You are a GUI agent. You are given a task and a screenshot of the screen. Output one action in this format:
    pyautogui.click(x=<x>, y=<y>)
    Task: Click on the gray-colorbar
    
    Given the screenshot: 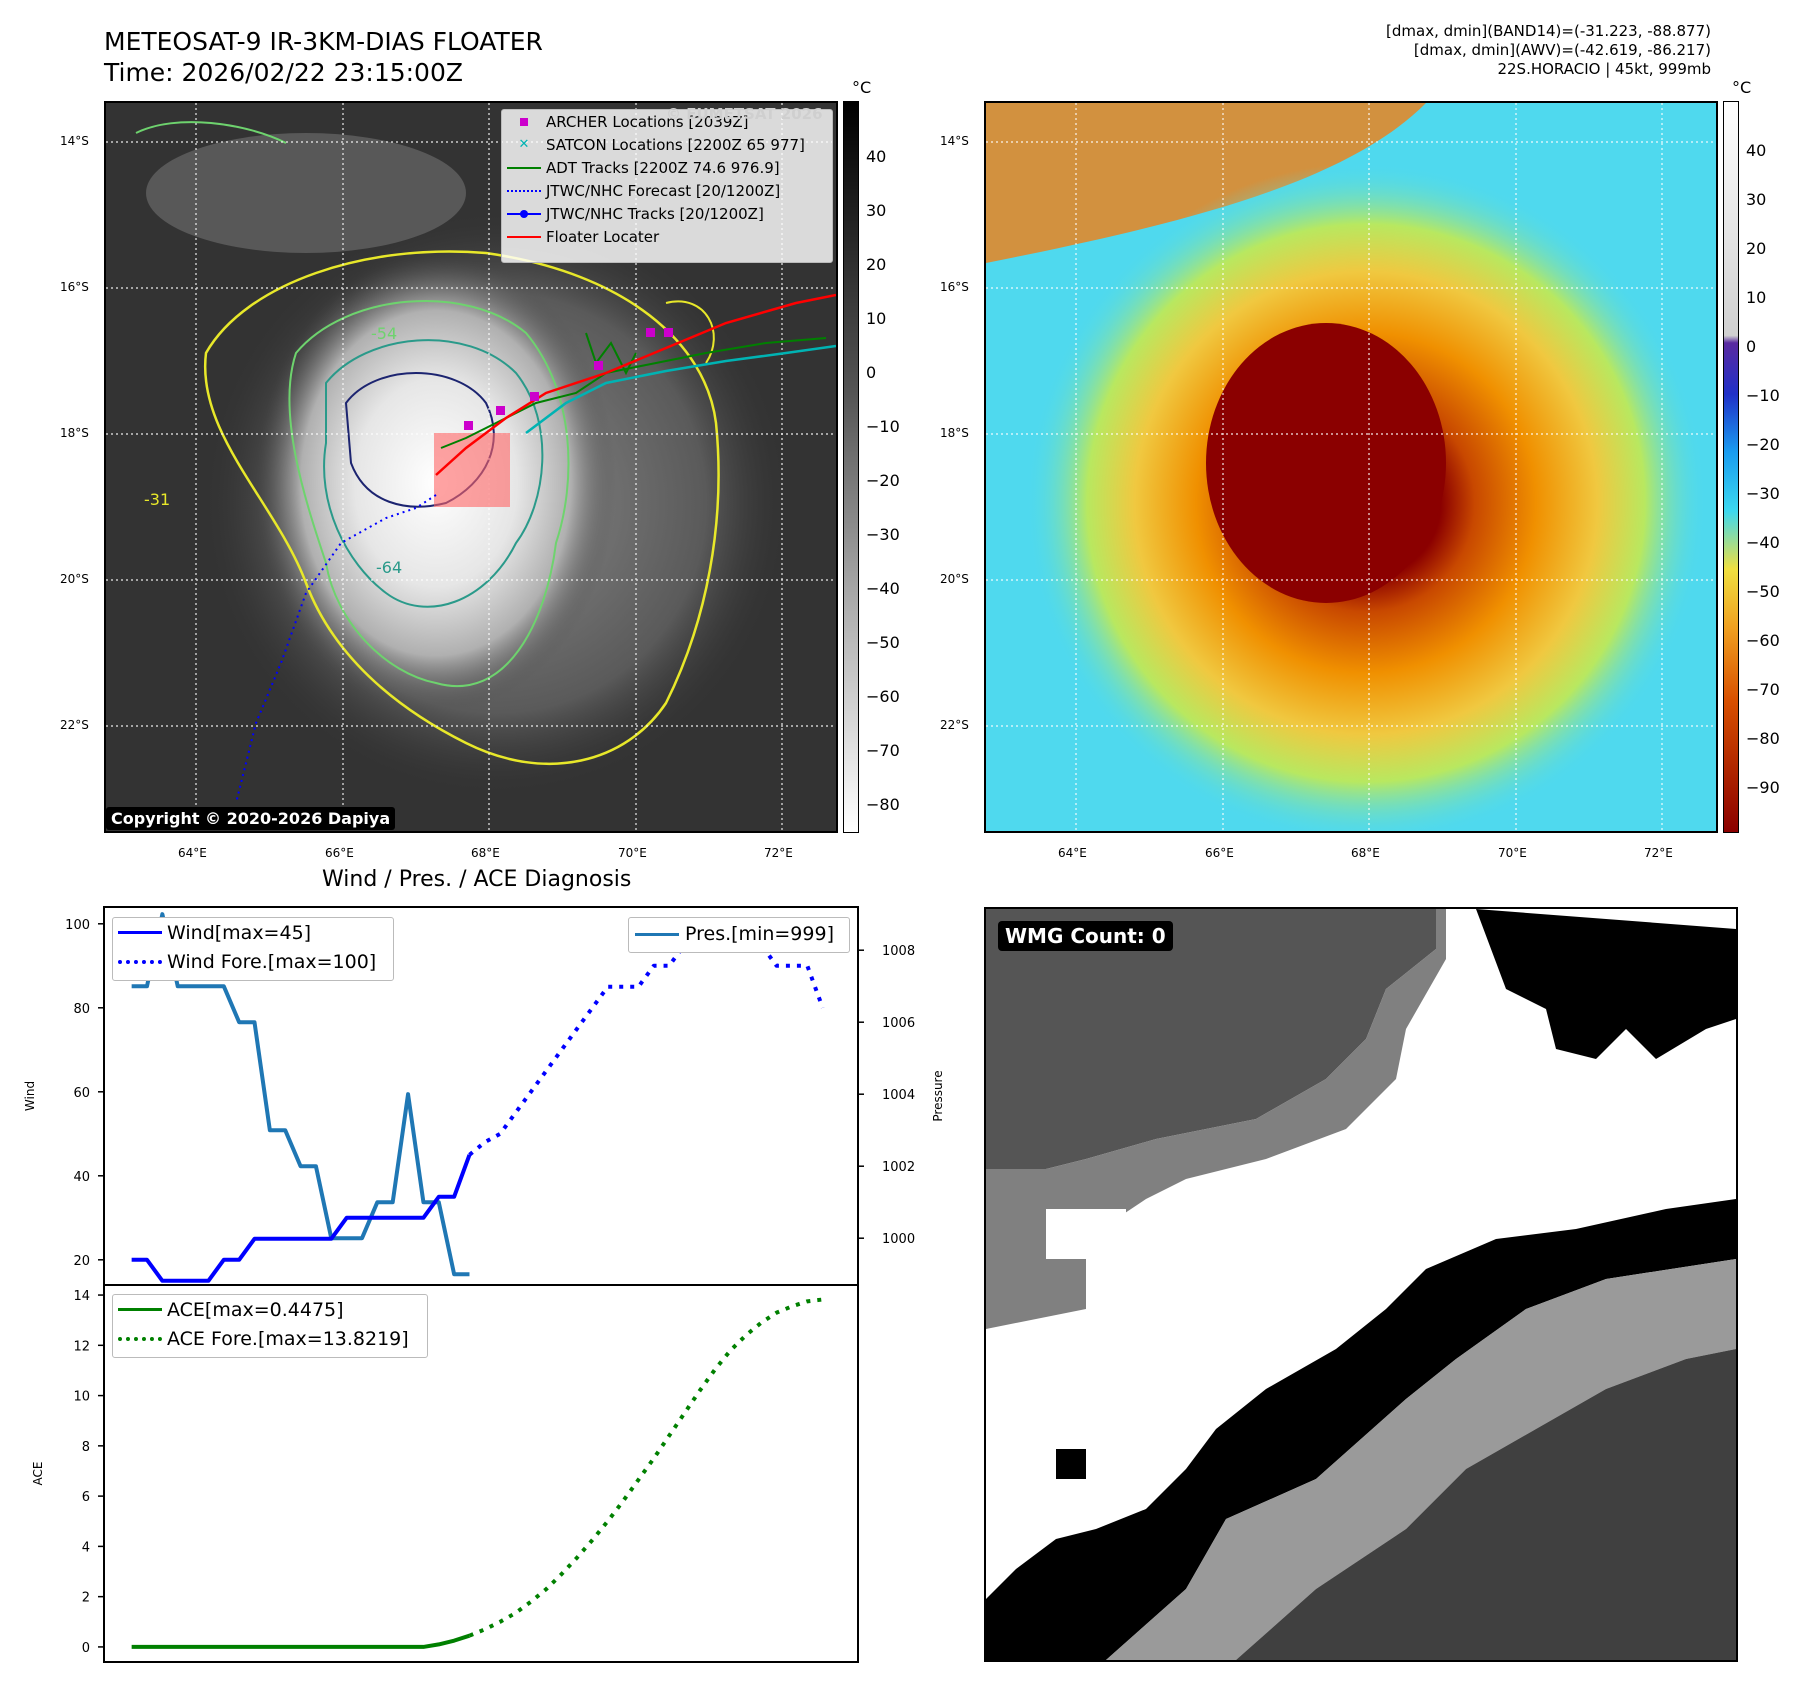 What is the action you would take?
    pyautogui.click(x=851, y=467)
    